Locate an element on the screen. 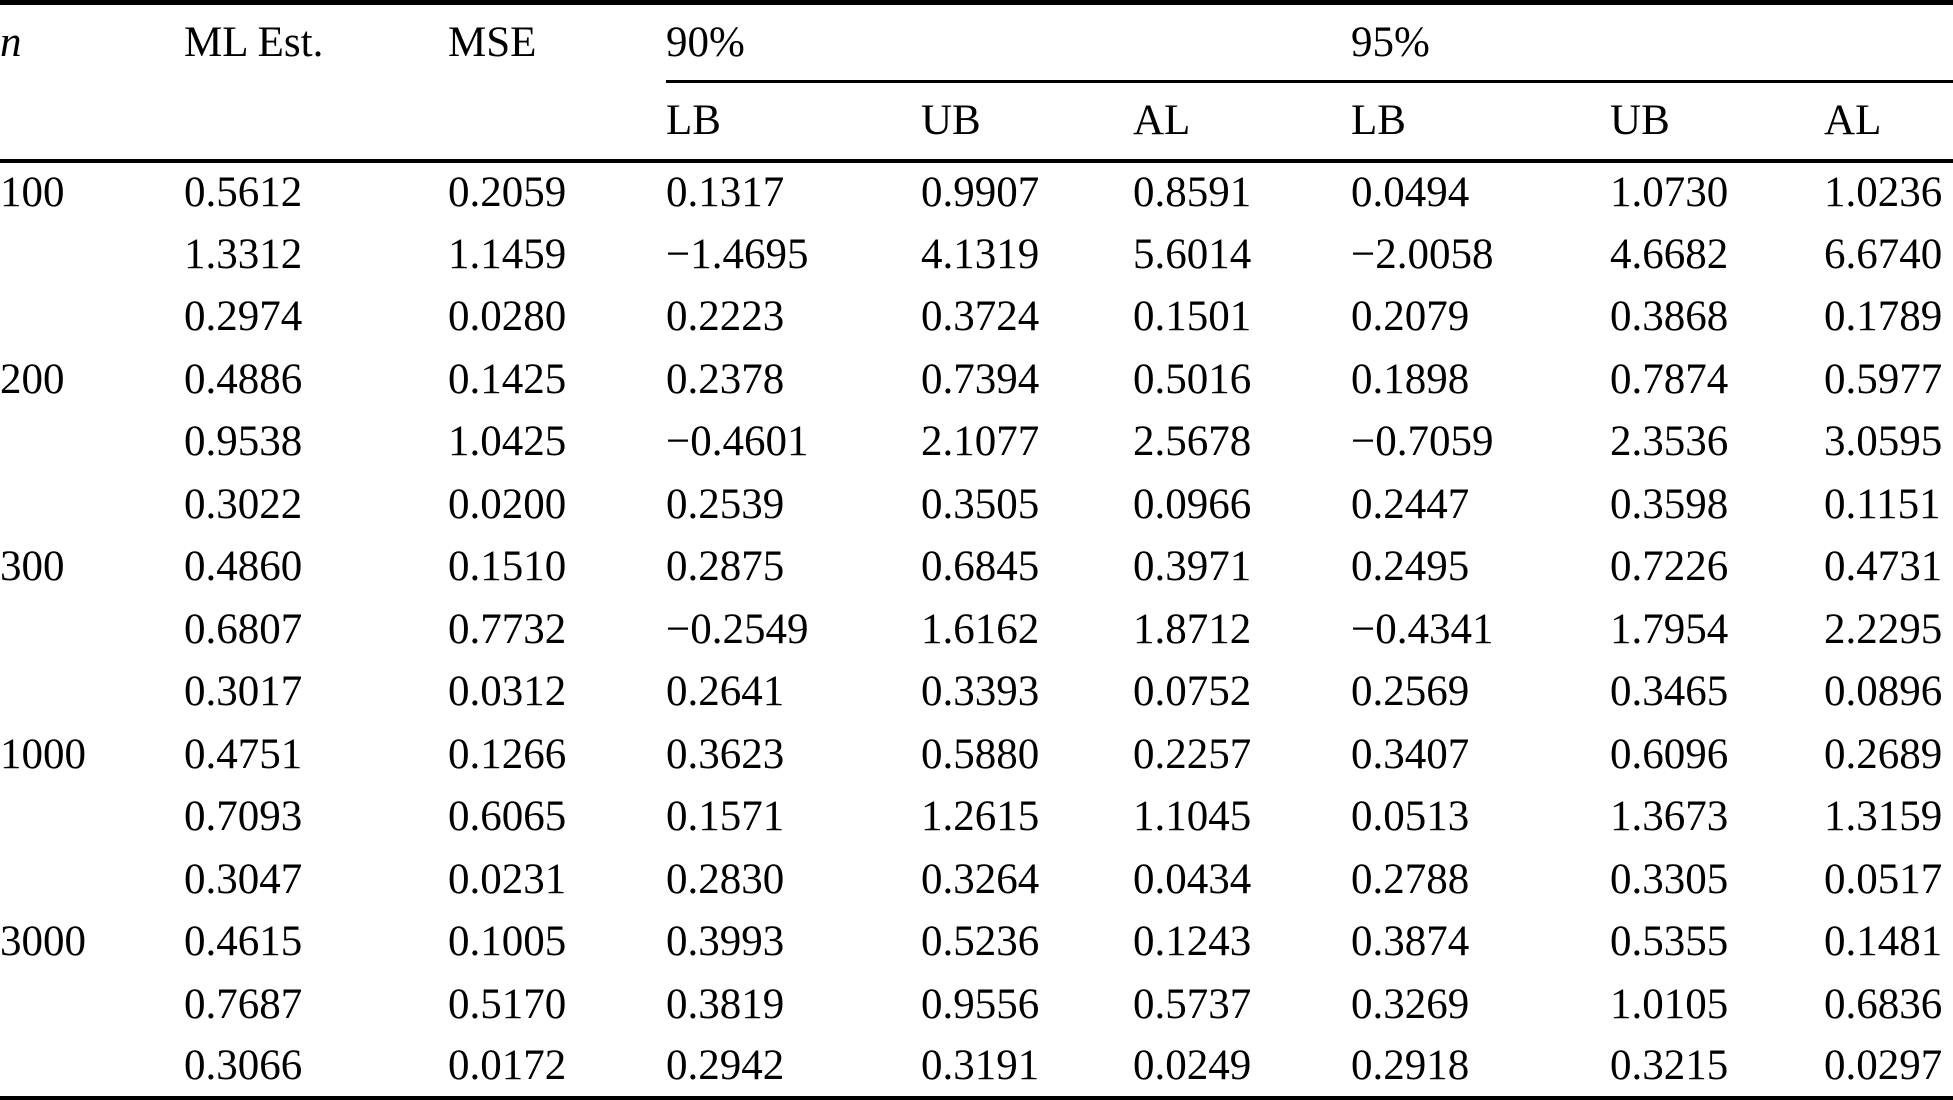 The image size is (1953, 1100). cell-mse: 0.0200 is located at coordinates (507, 504).